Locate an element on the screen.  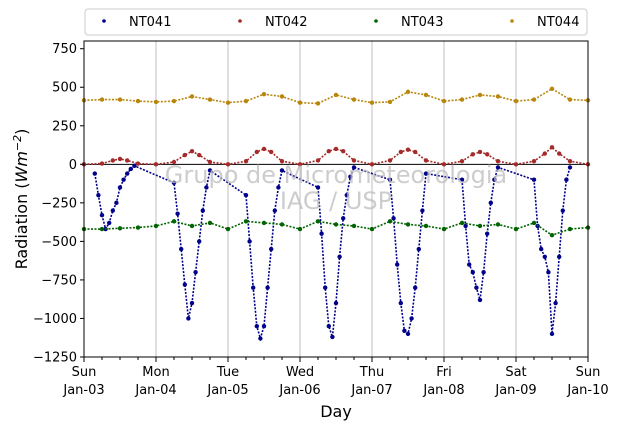
x-tick-date: Jan-03 is located at coordinates (83, 390).